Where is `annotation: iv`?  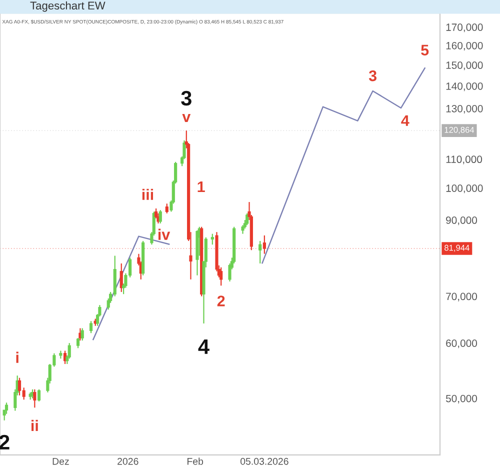 annotation: iv is located at coordinates (164, 234).